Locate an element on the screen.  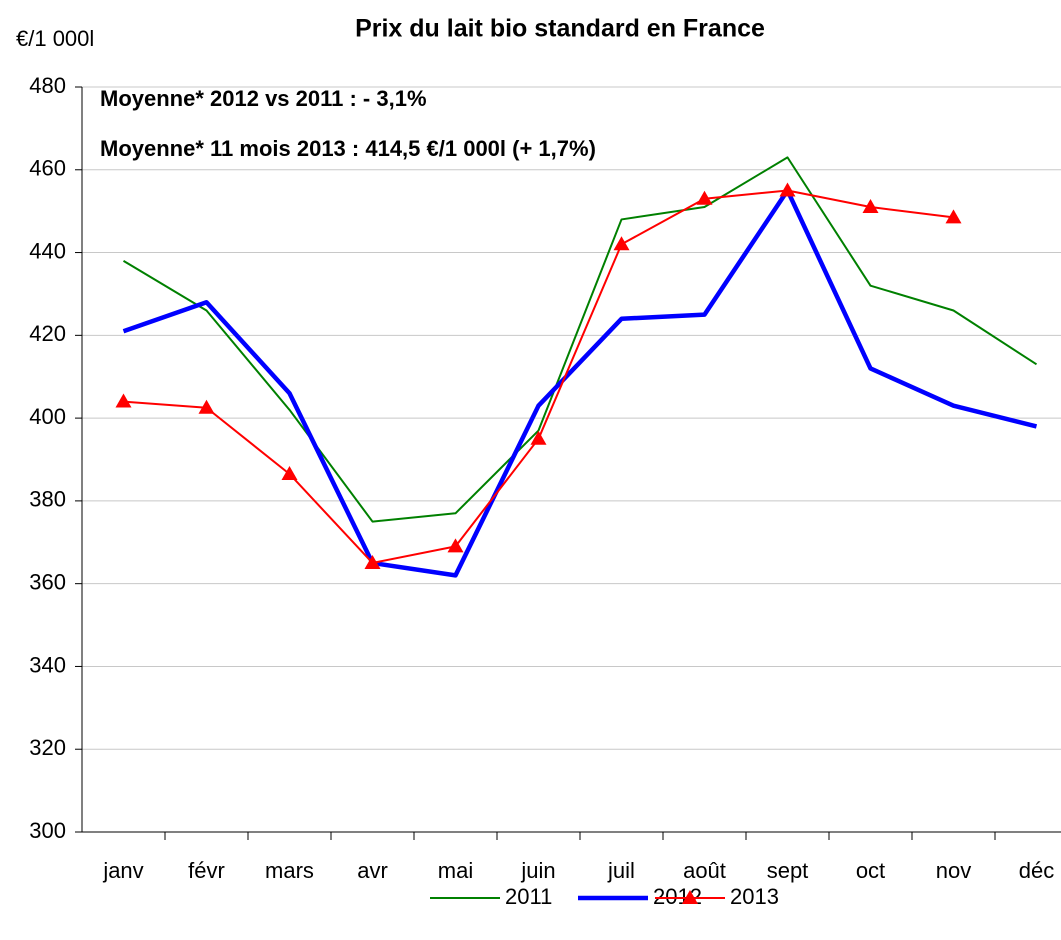
legend-label: 2013 is located at coordinates (754, 896).